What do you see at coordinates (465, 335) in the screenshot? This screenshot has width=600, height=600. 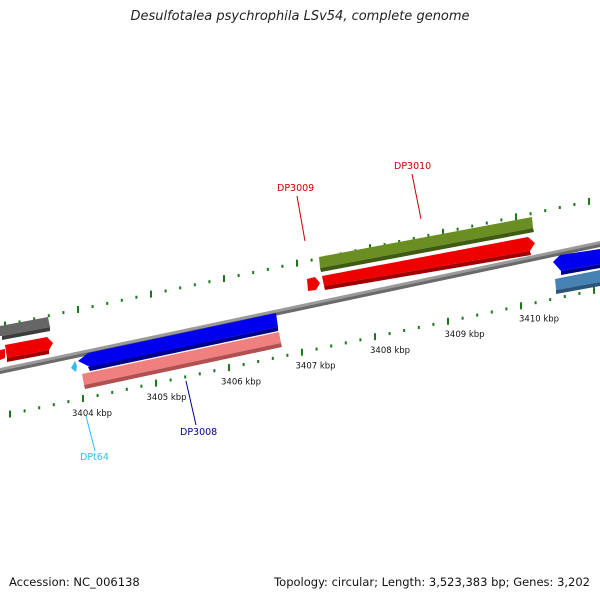 I see `tick-label: 3409 kbp` at bounding box center [465, 335].